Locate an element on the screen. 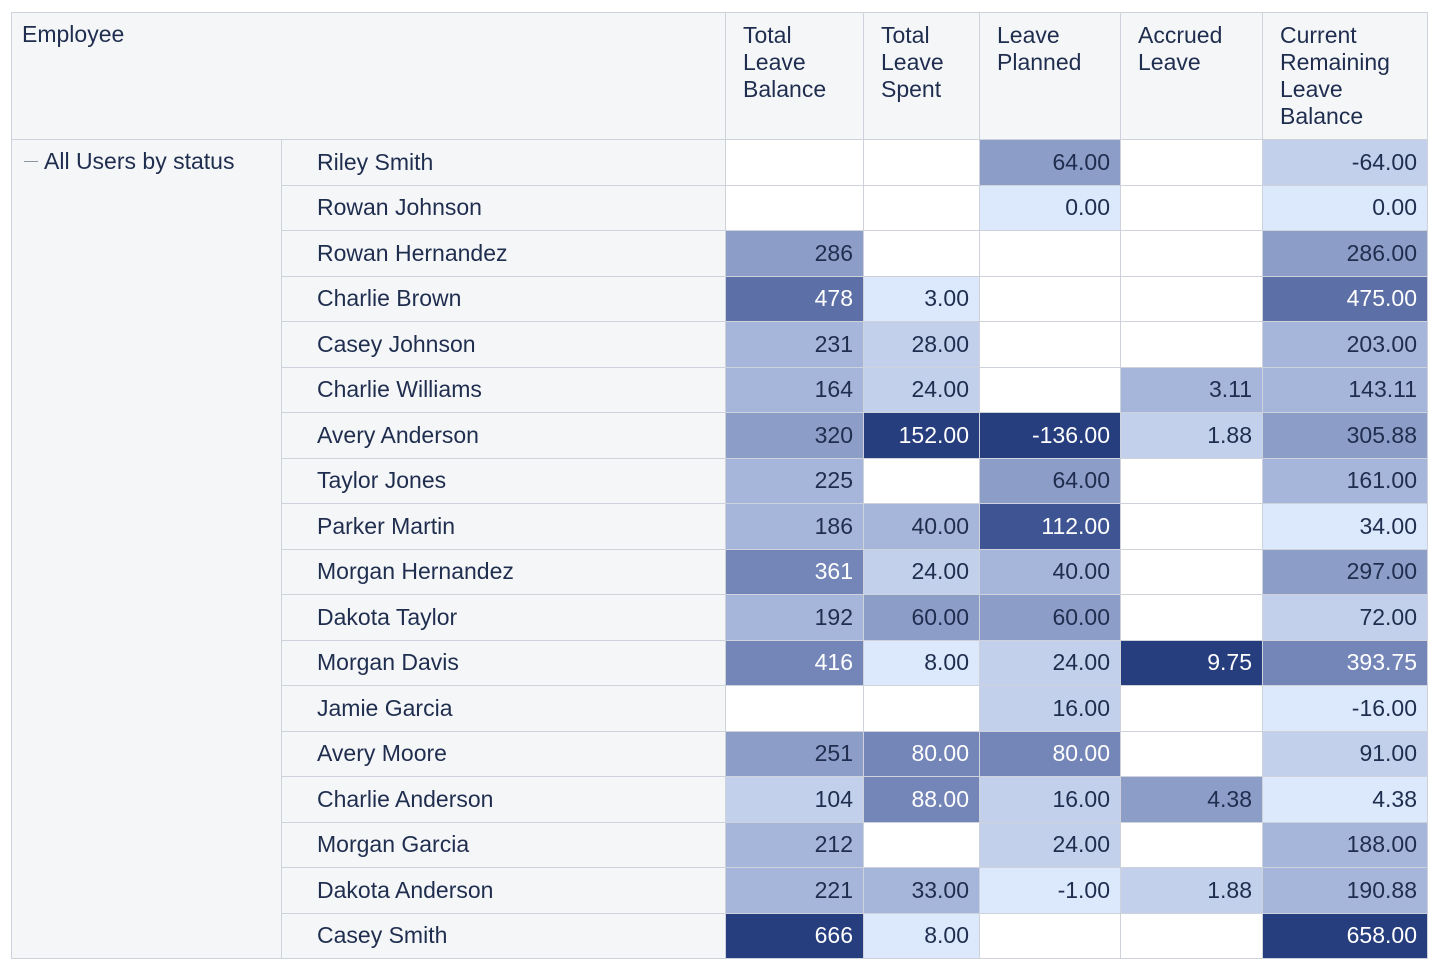 The image size is (1440, 971). value-cell: 3.00 is located at coordinates (921, 298).